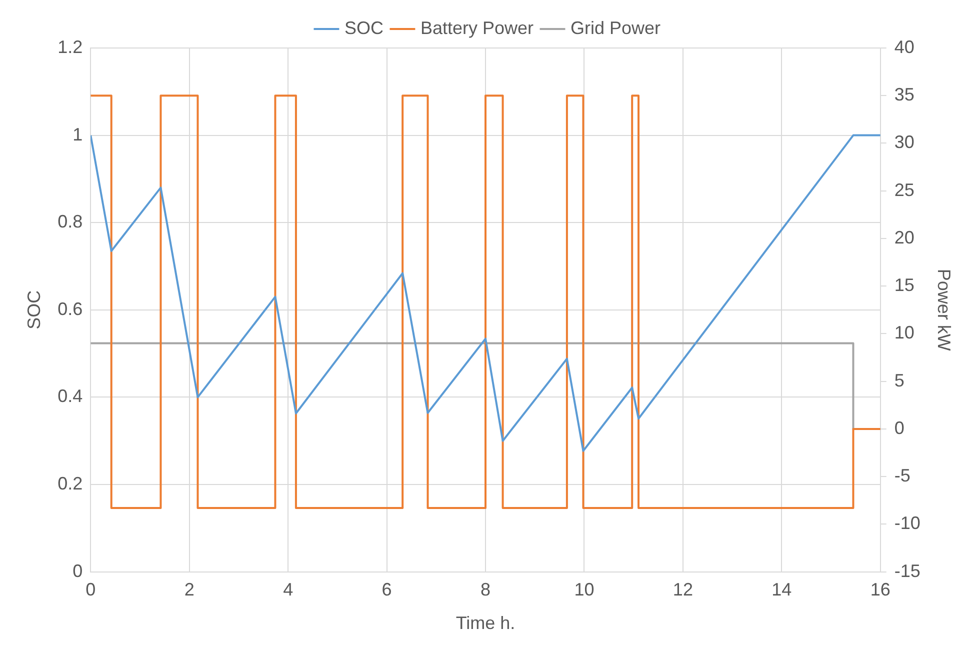  I want to click on x-tick-label: 2, so click(189, 590).